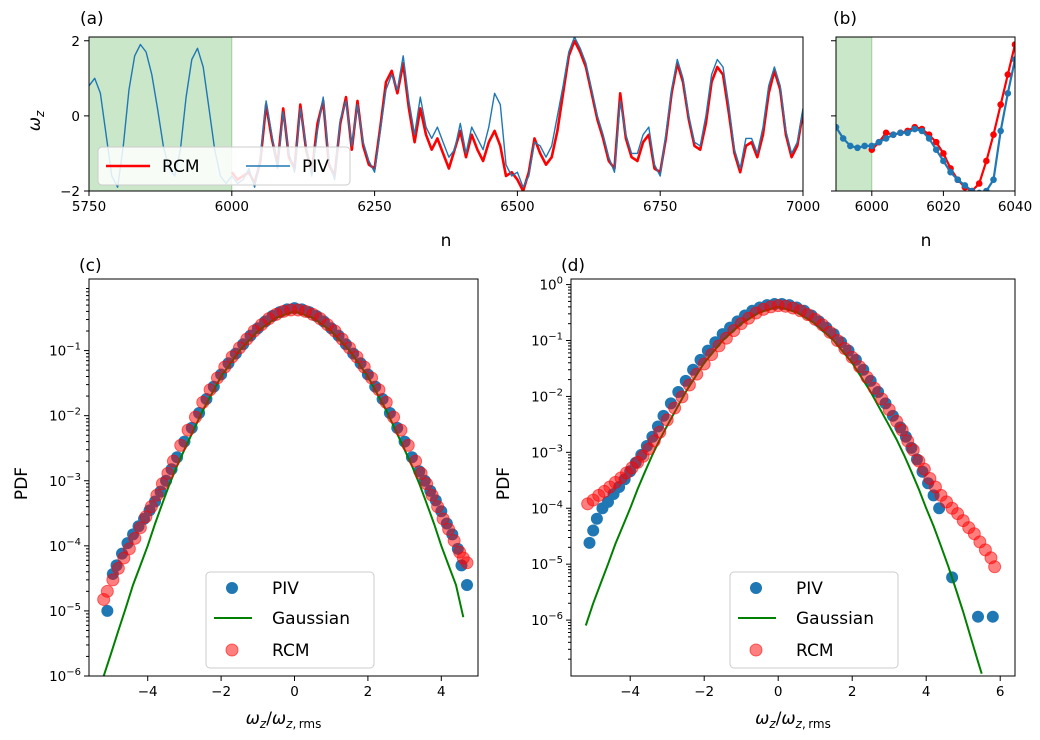  I want to click on axes-frame, so click(446, 114).